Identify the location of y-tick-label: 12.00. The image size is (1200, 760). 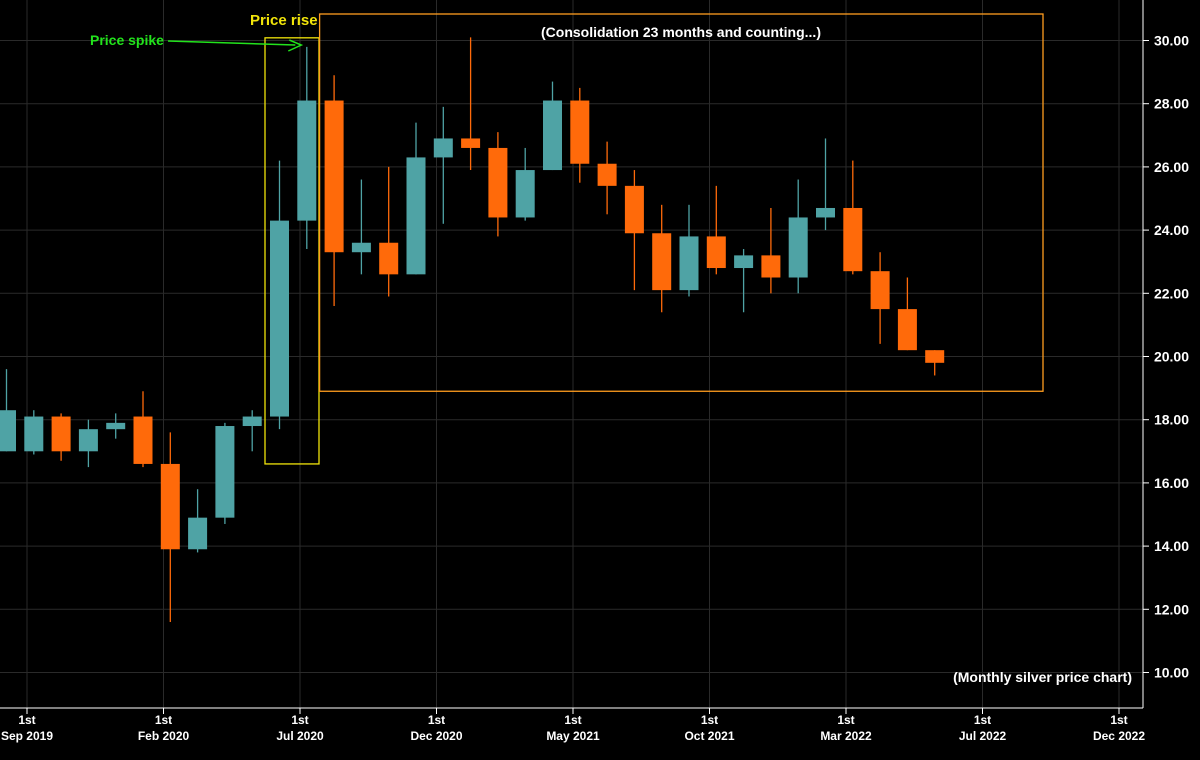
(1171, 609).